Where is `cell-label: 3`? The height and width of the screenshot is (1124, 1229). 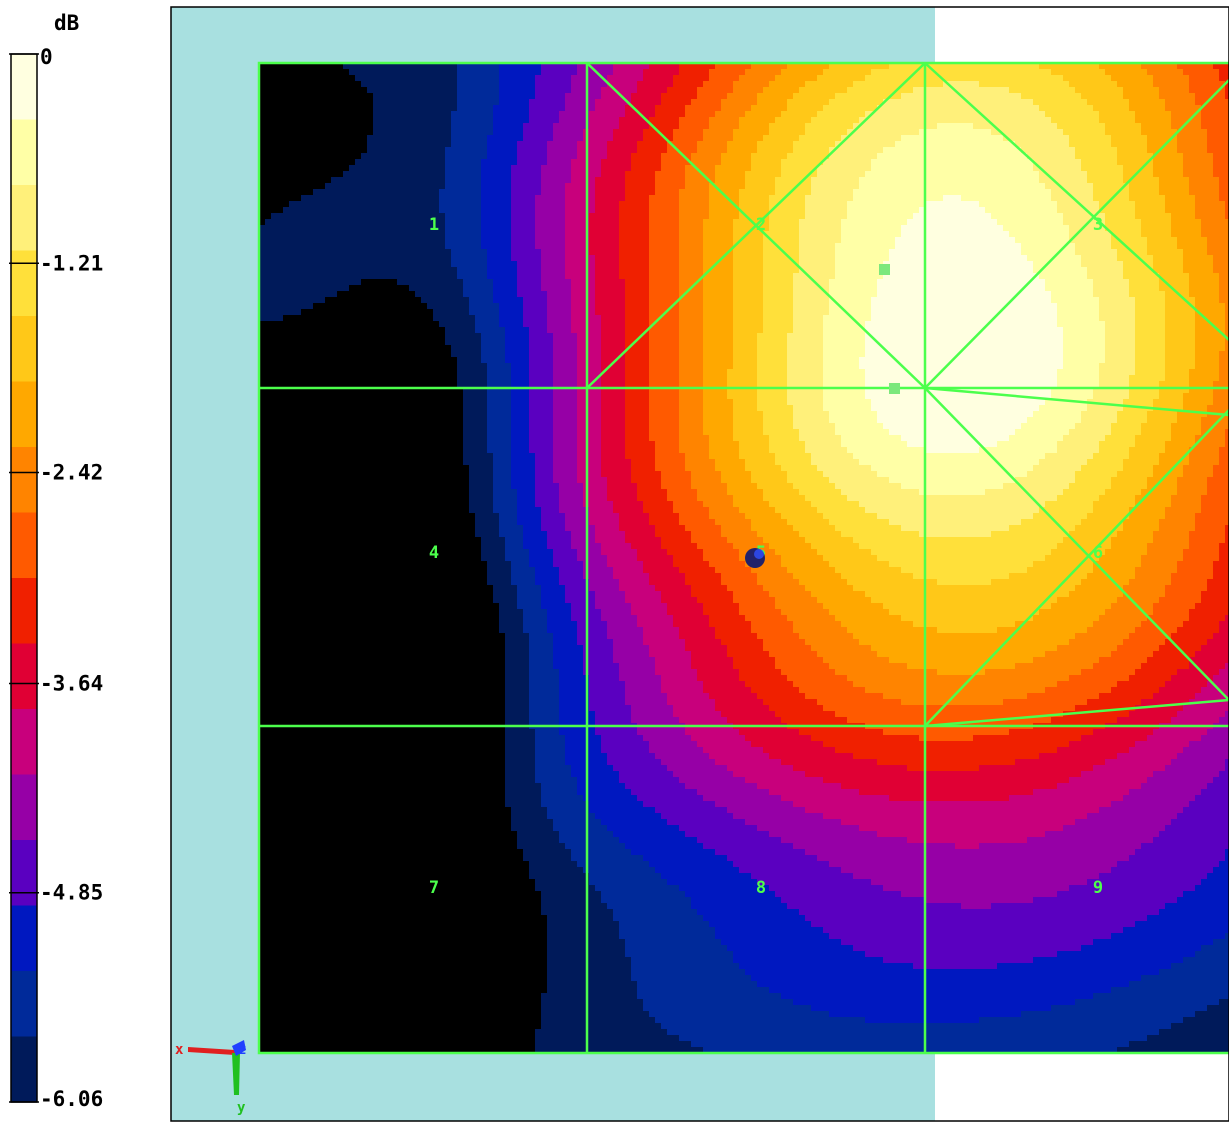
cell-label: 3 is located at coordinates (1098, 225).